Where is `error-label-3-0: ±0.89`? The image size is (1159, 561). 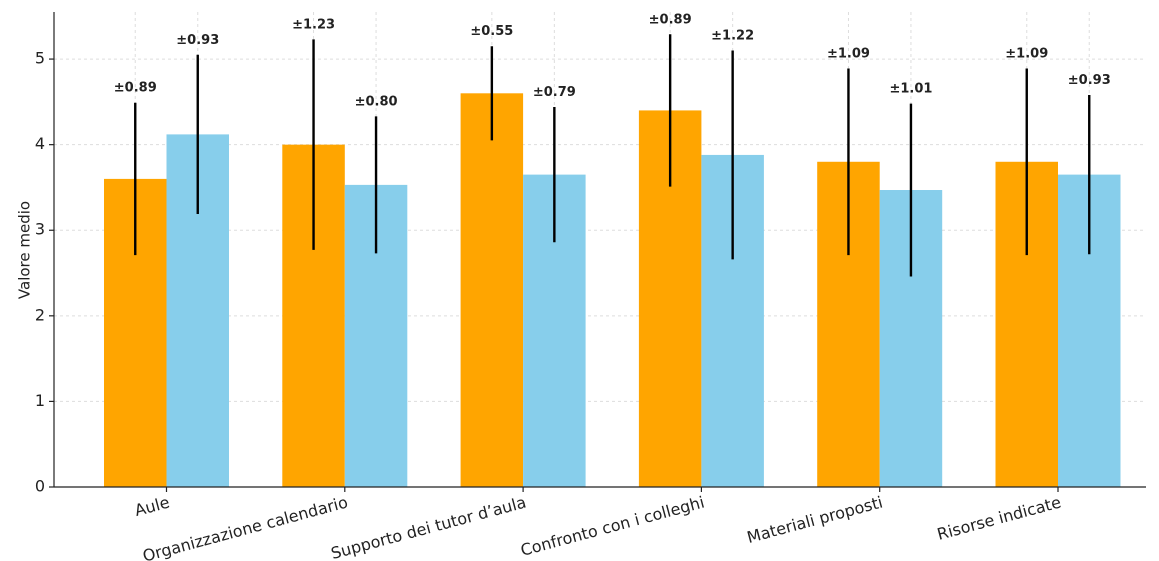 error-label-3-0: ±0.89 is located at coordinates (670, 19).